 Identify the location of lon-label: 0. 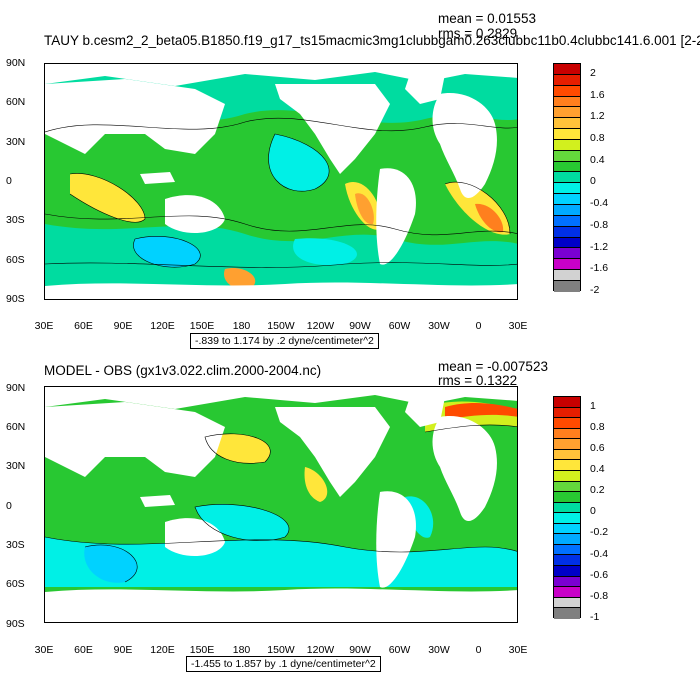
(478, 326).